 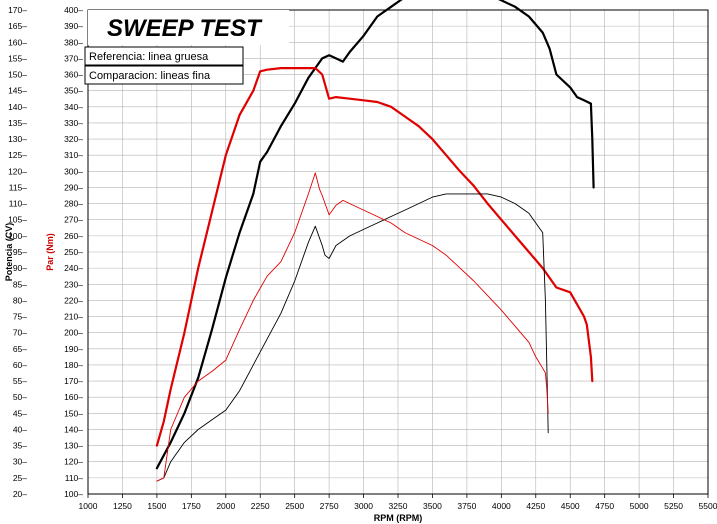 What do you see at coordinates (708, 506) in the screenshot?
I see `rpm-tick-label: 5500` at bounding box center [708, 506].